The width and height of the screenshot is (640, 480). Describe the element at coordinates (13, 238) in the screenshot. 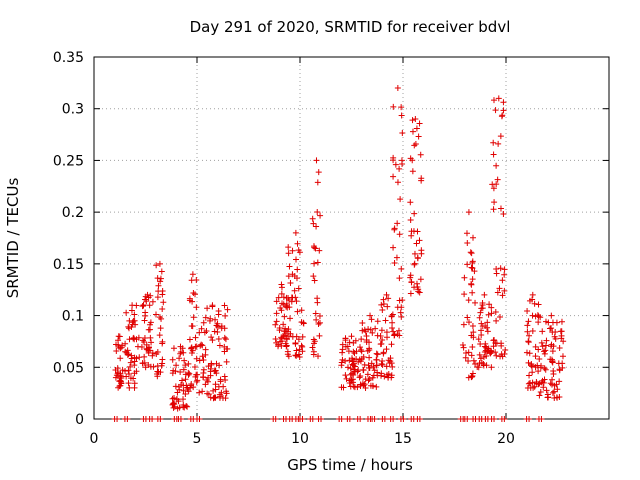

I see `y-axis-title: SRMTID / TECUs` at that location.